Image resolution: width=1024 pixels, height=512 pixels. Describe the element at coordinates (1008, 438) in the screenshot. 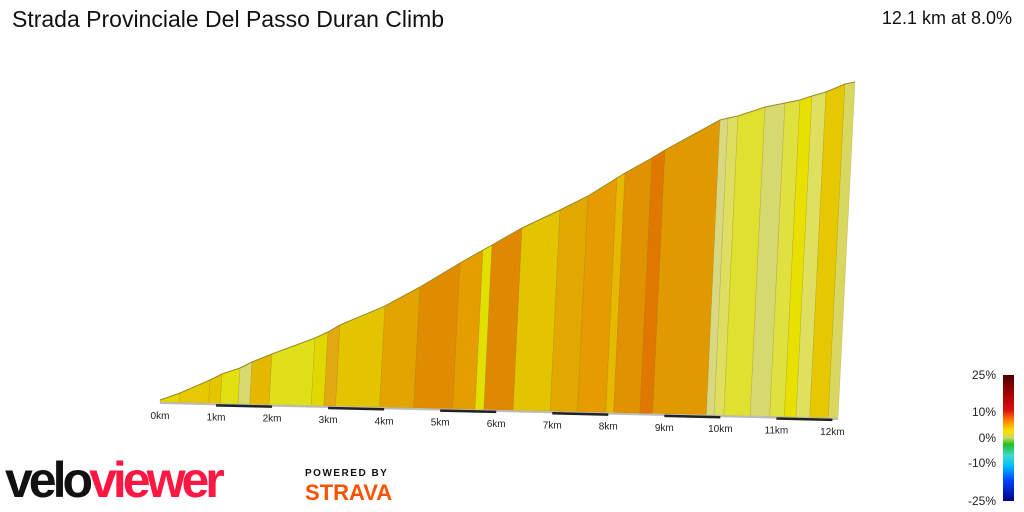

I see `gradient-legend-bar` at that location.